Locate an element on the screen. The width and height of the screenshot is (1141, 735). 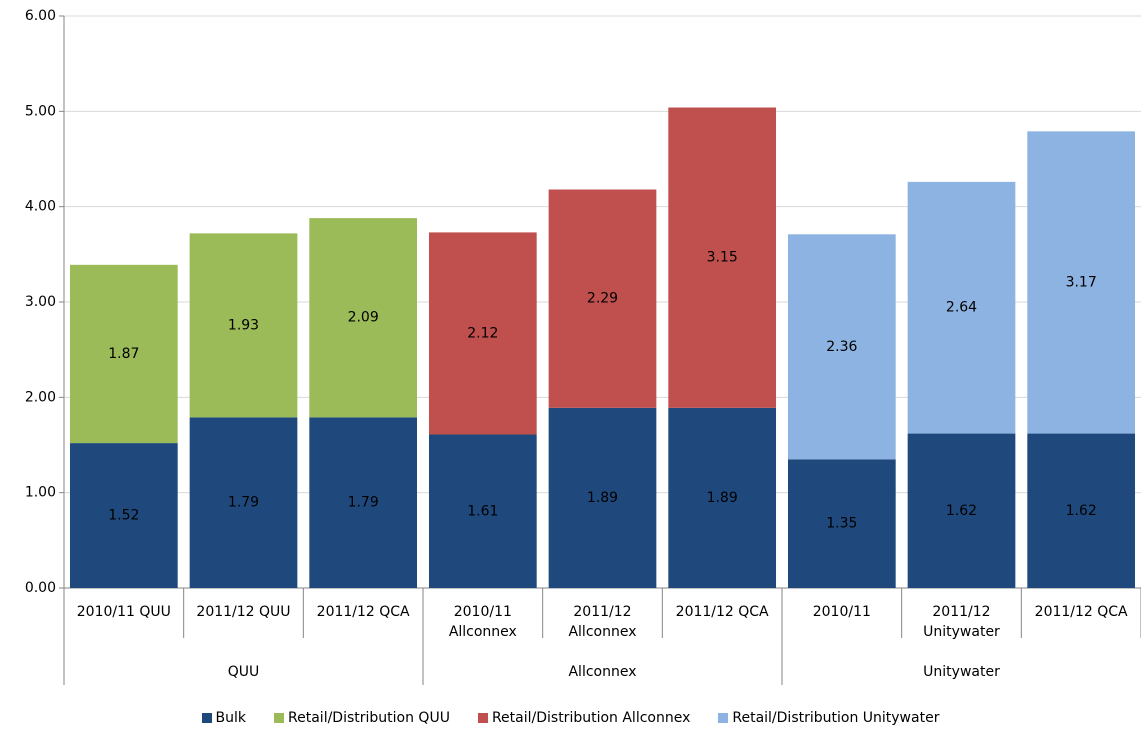
x-tick-label: 2010/11 Allconnex is located at coordinates (482, 622).